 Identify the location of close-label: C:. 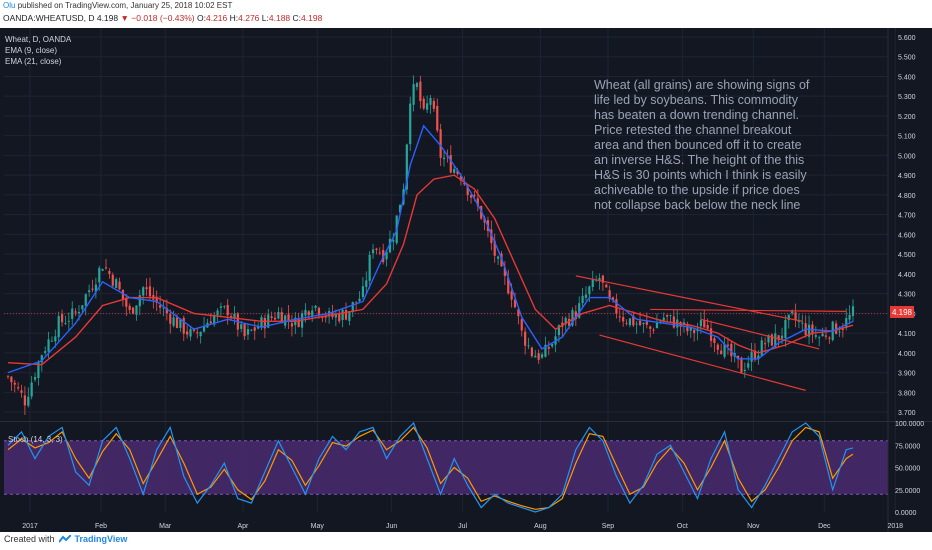
(297, 18).